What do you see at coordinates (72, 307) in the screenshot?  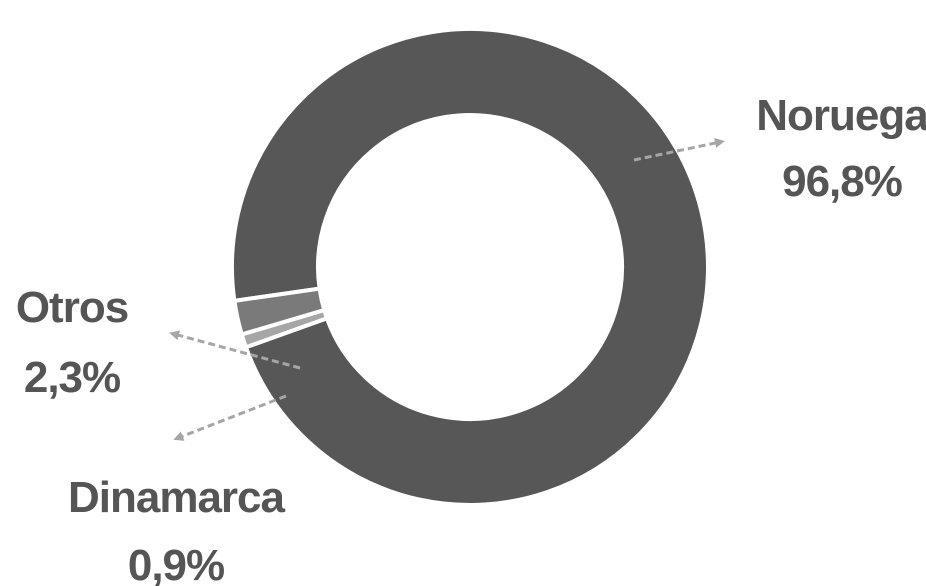 I see `slice-label-otros-name: Otros` at bounding box center [72, 307].